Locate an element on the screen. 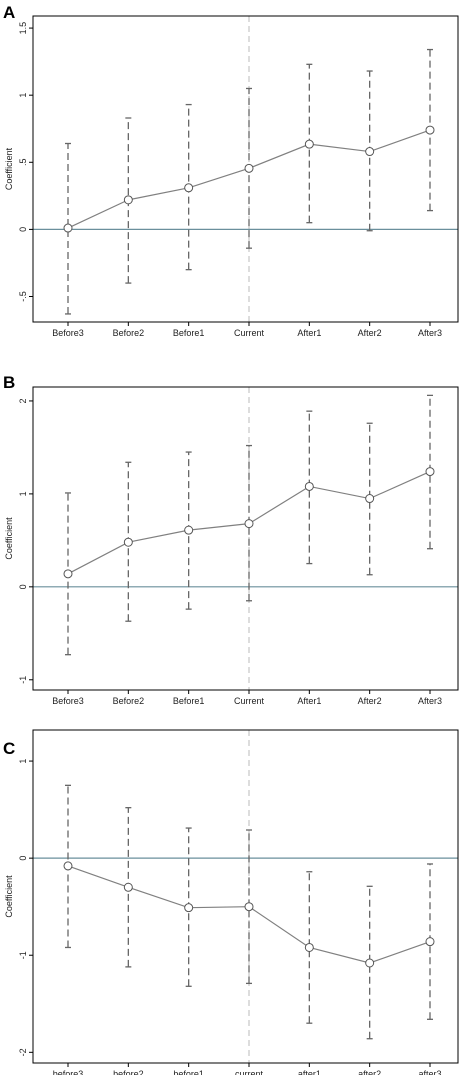  y-tick-label: 1.5 is located at coordinates (23, 28).